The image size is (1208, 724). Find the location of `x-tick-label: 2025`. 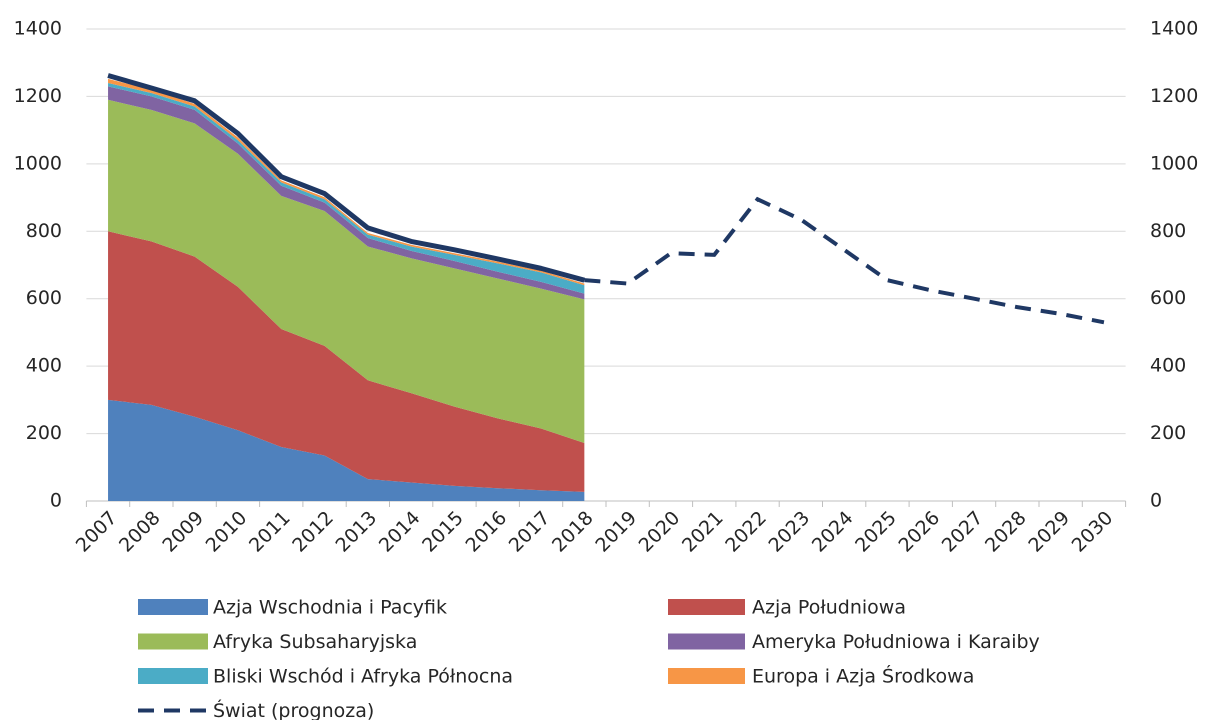

x-tick-label: 2025 is located at coordinates (876, 532).